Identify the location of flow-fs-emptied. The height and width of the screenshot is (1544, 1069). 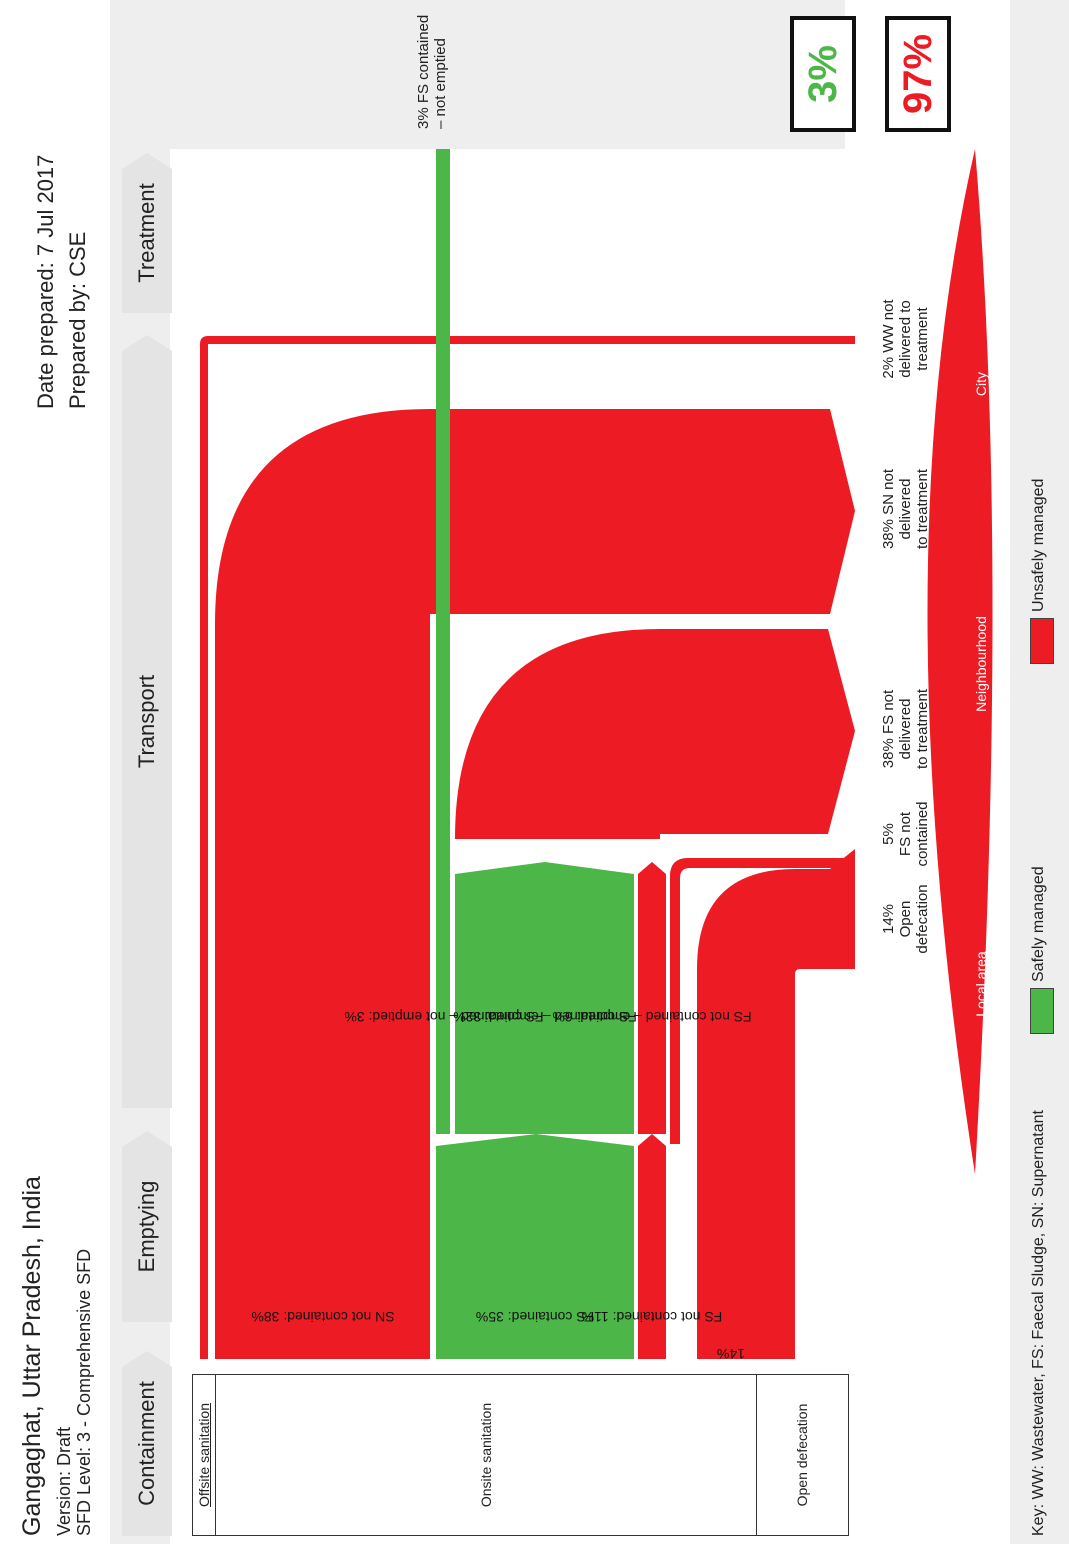
(544, 998).